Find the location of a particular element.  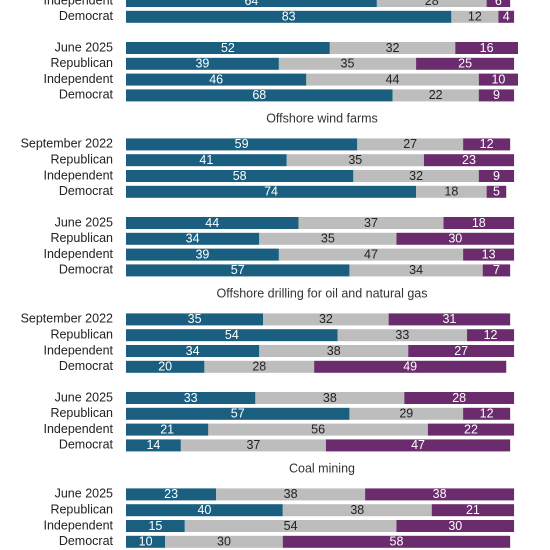

value-label: 5 is located at coordinates (496, 192).